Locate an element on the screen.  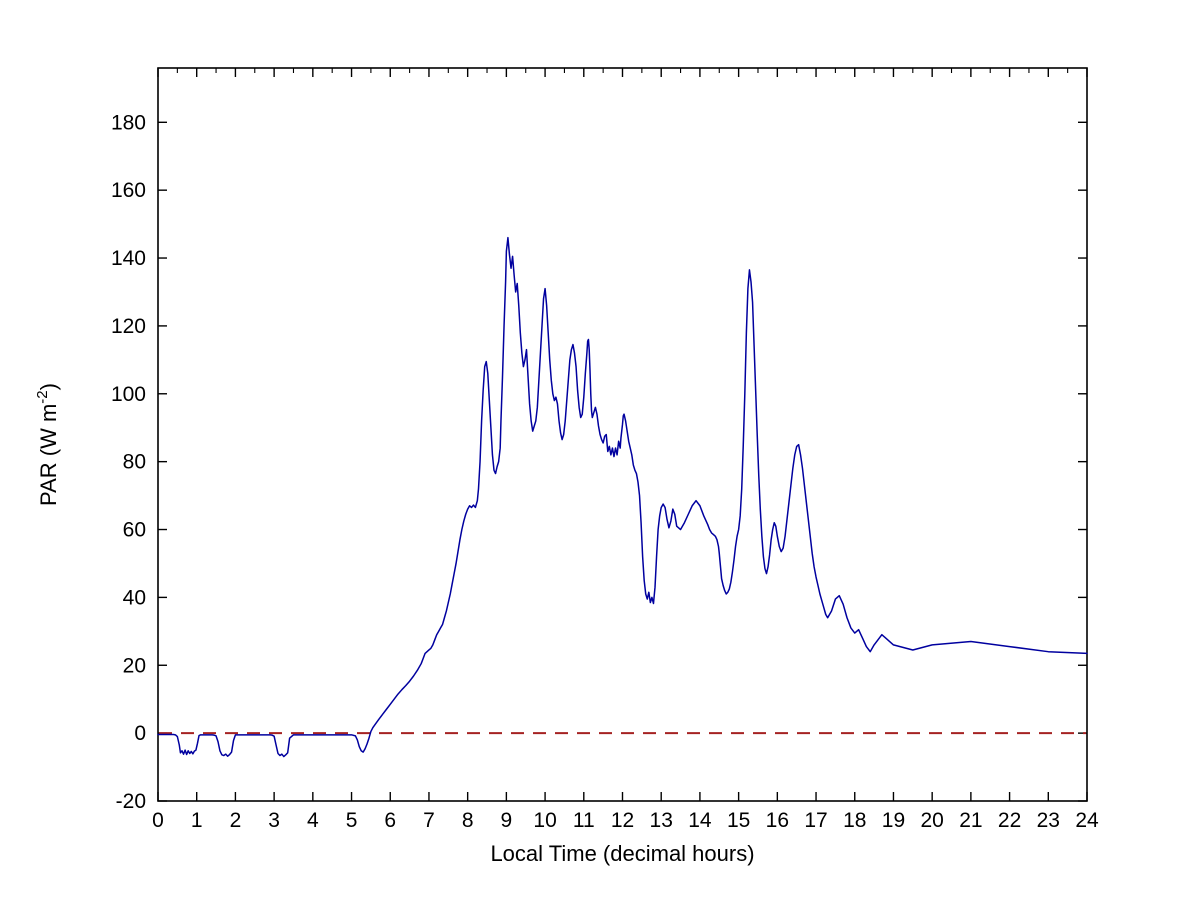
x-tick-label-18: 18 is located at coordinates (854, 820).